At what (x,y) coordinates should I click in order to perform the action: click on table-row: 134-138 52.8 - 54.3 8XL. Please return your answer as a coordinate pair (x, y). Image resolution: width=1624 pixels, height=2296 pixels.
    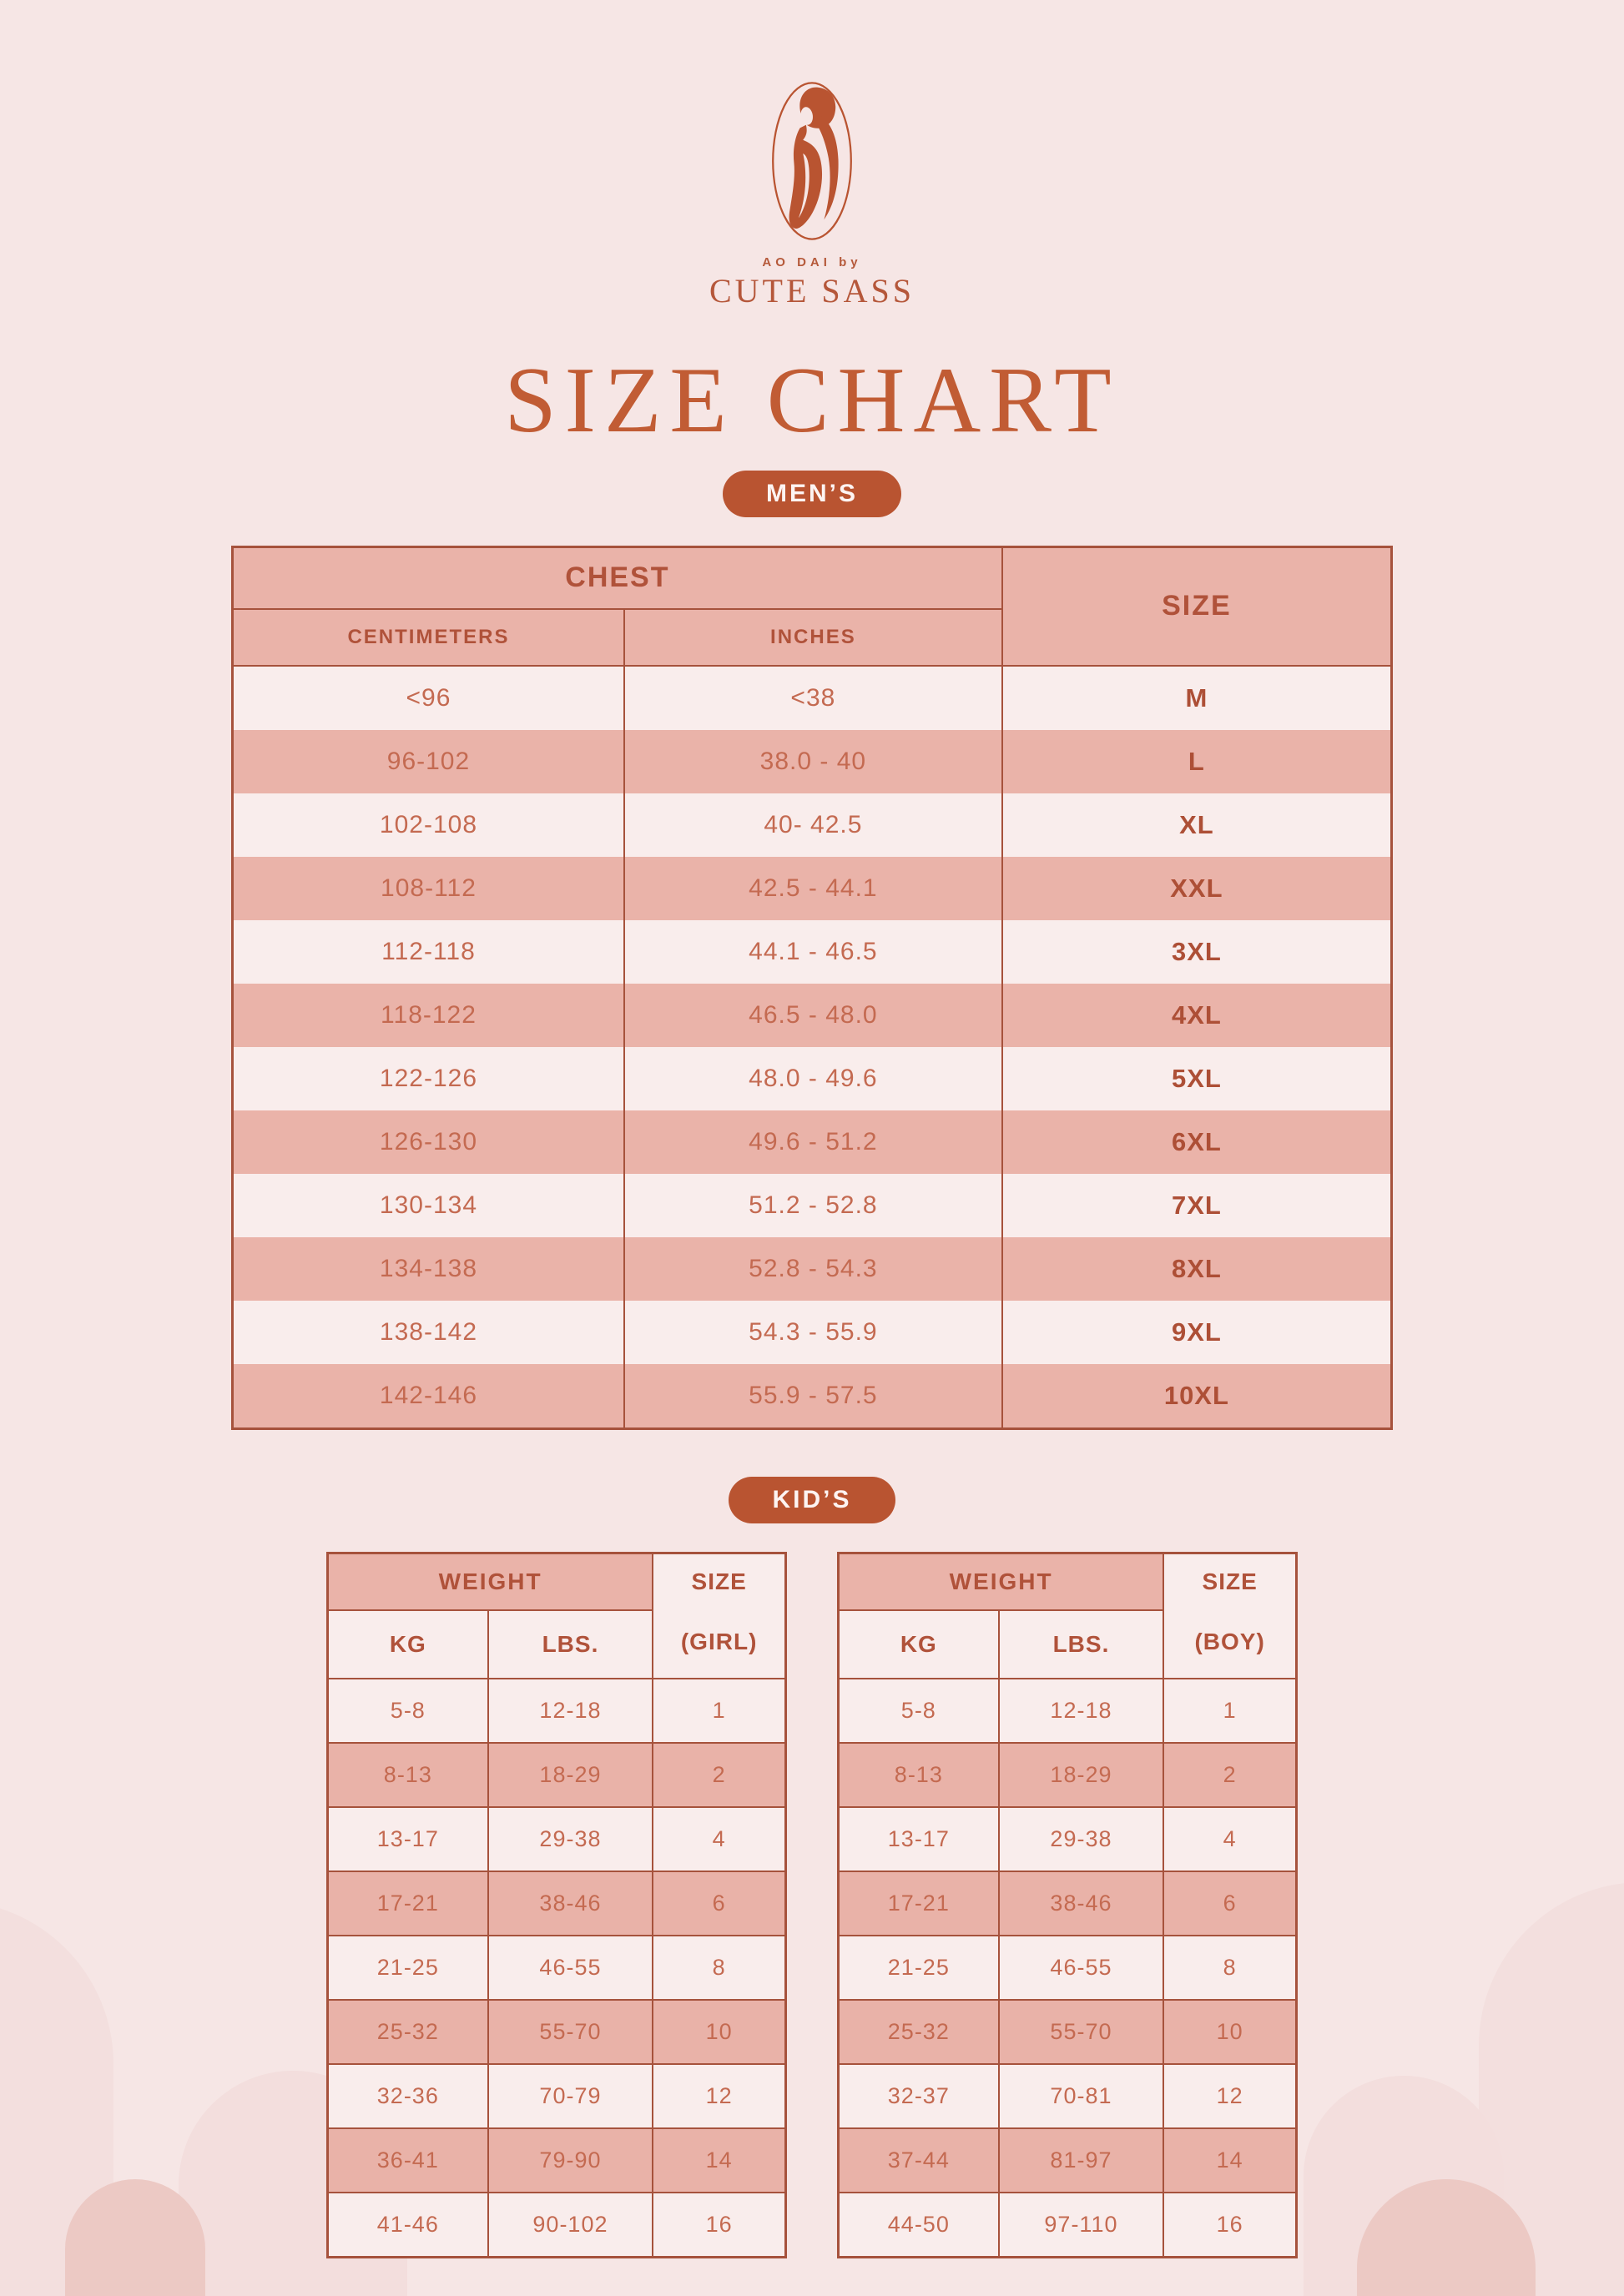
    Looking at the image, I should click on (812, 1268).